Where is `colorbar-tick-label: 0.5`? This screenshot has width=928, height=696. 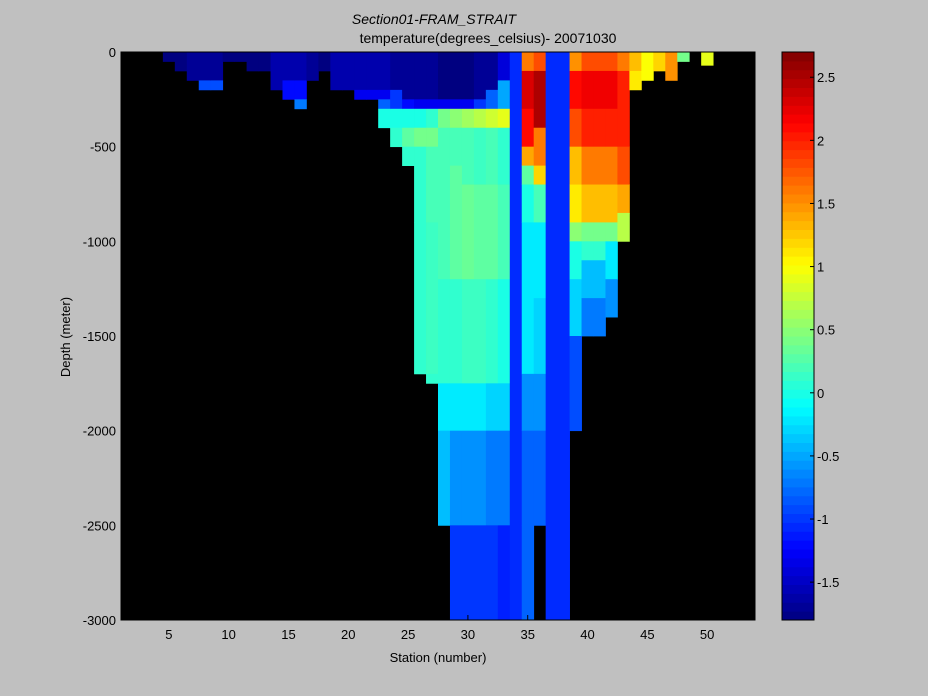 colorbar-tick-label: 0.5 is located at coordinates (826, 330).